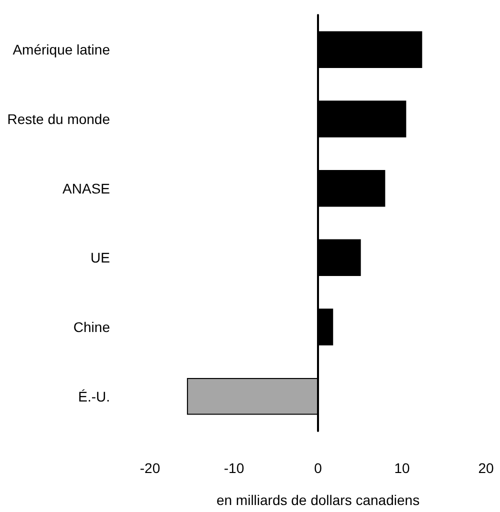 This screenshot has width=500, height=512. Describe the element at coordinates (234, 468) in the screenshot. I see `x-tick-label: -10` at that location.